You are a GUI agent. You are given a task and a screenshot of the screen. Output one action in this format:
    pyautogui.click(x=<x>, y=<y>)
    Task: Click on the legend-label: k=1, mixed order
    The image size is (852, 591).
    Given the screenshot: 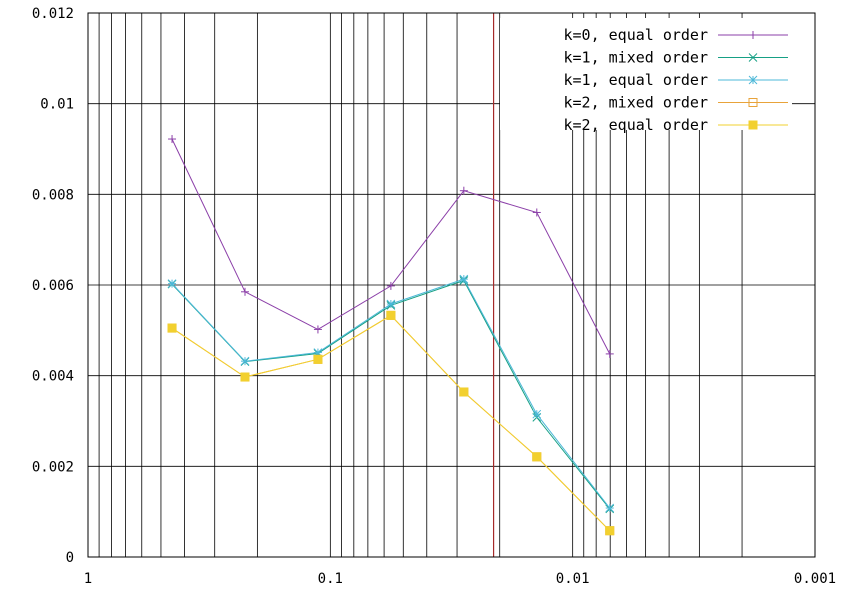 What is the action you would take?
    pyautogui.click(x=636, y=58)
    